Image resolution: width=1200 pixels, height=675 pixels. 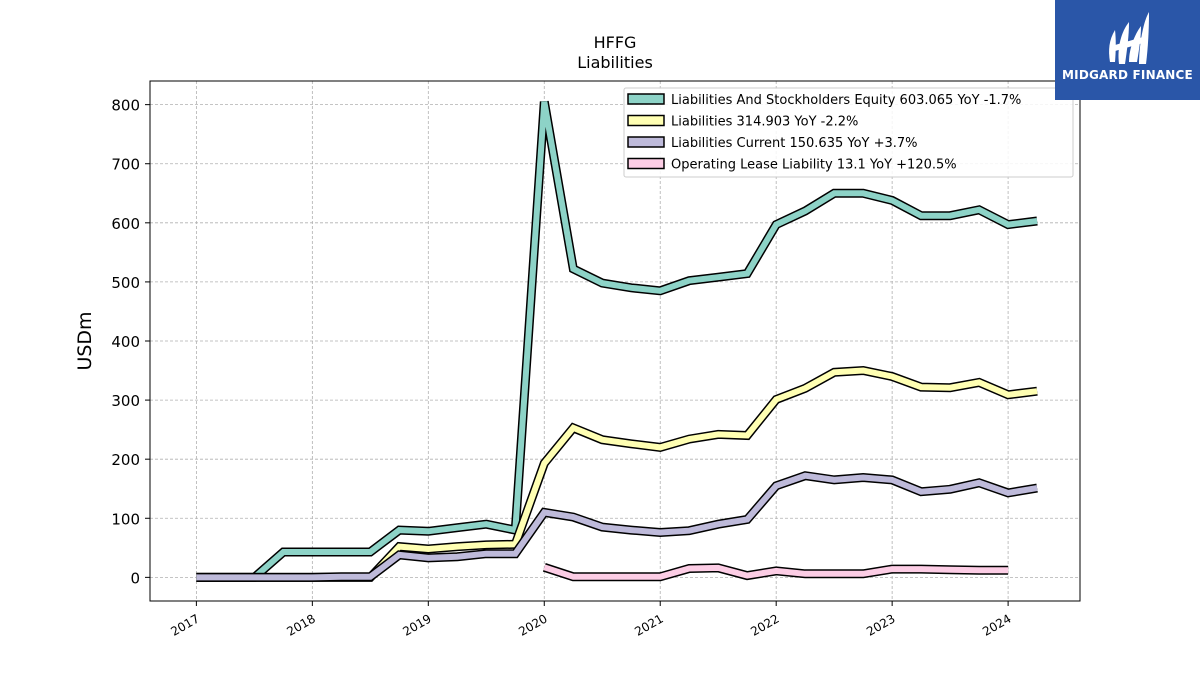 I want to click on y-tick-label: 500, so click(x=125, y=283).